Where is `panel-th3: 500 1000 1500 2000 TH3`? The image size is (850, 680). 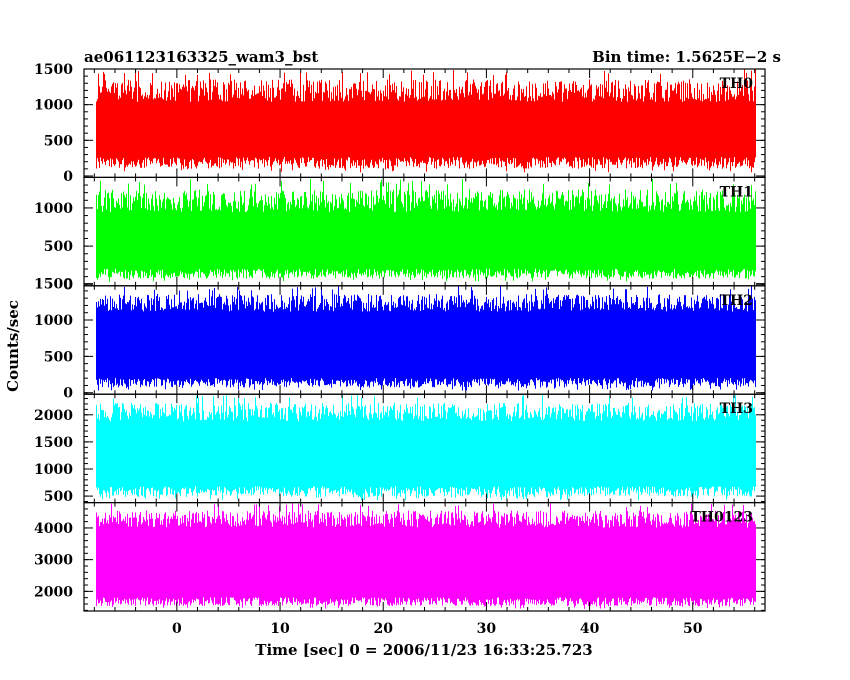 panel-th3: 500 1000 1500 2000 TH3 is located at coordinates (400, 449).